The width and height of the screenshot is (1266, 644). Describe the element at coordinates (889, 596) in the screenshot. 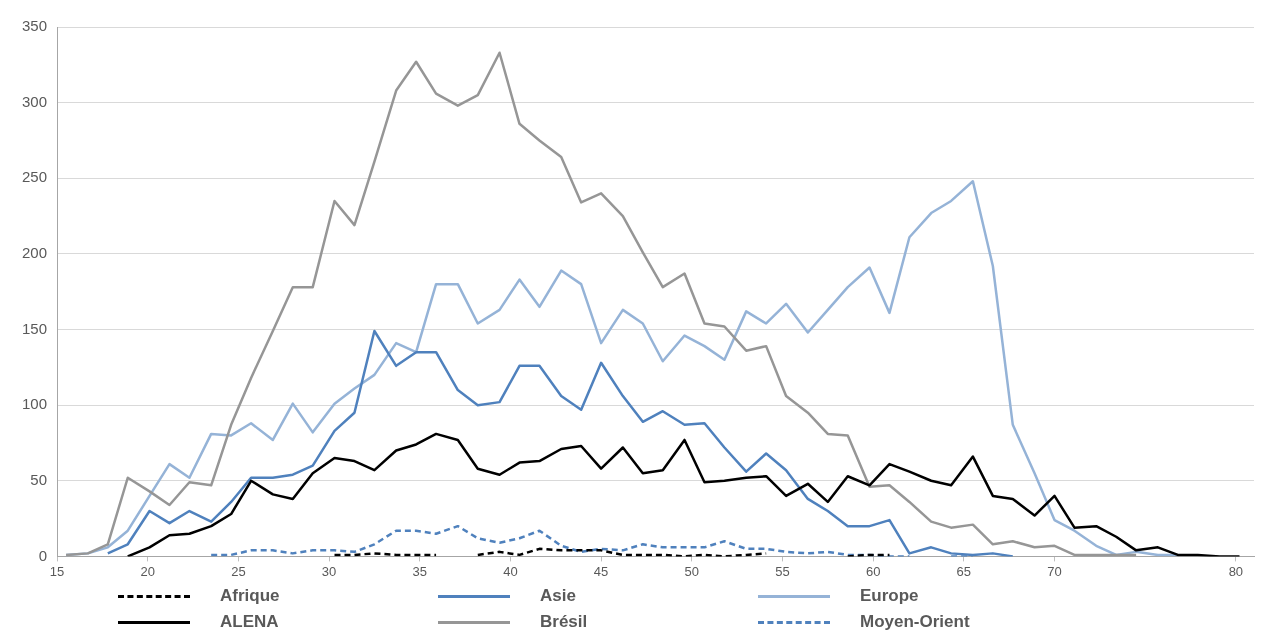

I see `legend-label: Europe` at that location.